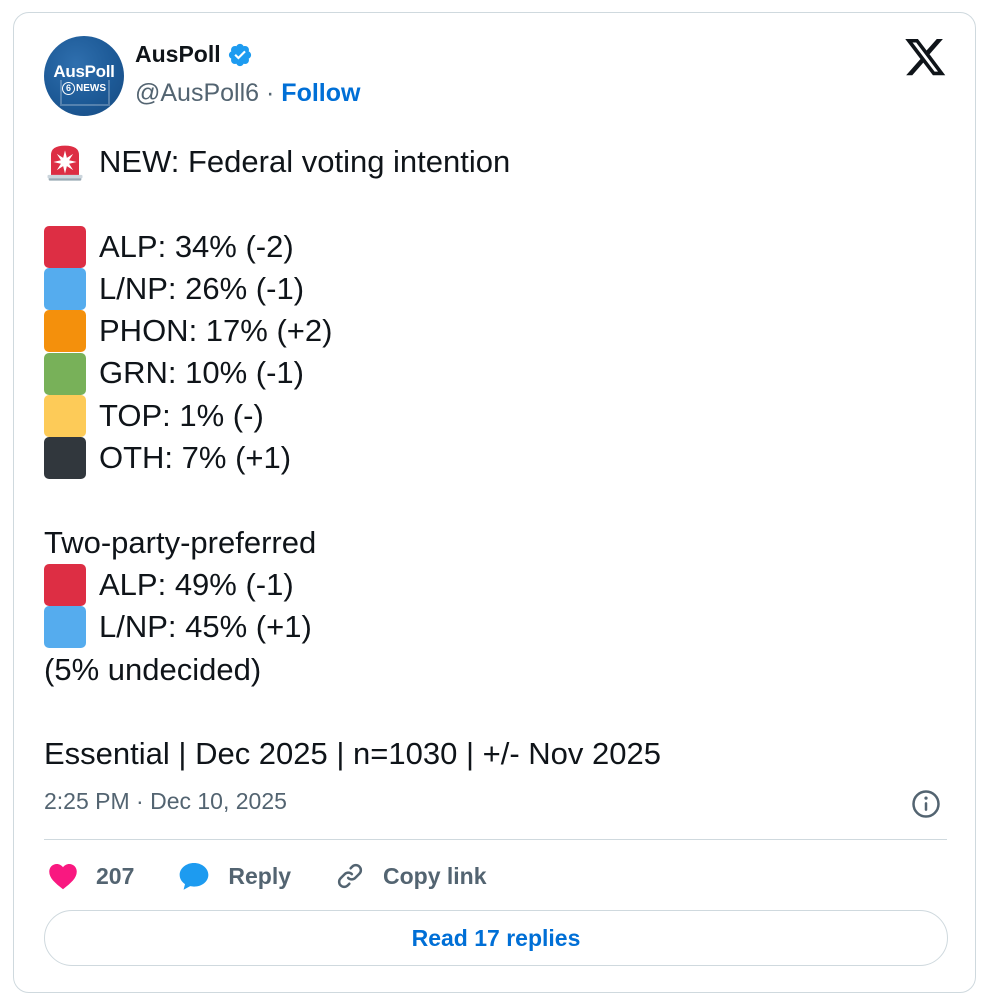 This screenshot has height=1001, width=988. Describe the element at coordinates (195, 458) in the screenshot. I see `primary-label-oth: OTH: 7% (+1)` at that location.